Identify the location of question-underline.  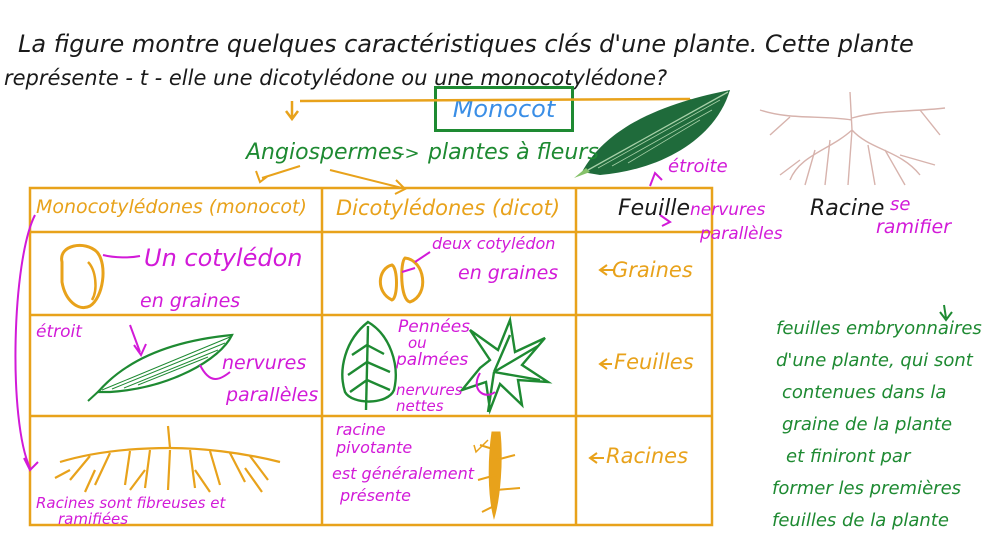
(495, 100).